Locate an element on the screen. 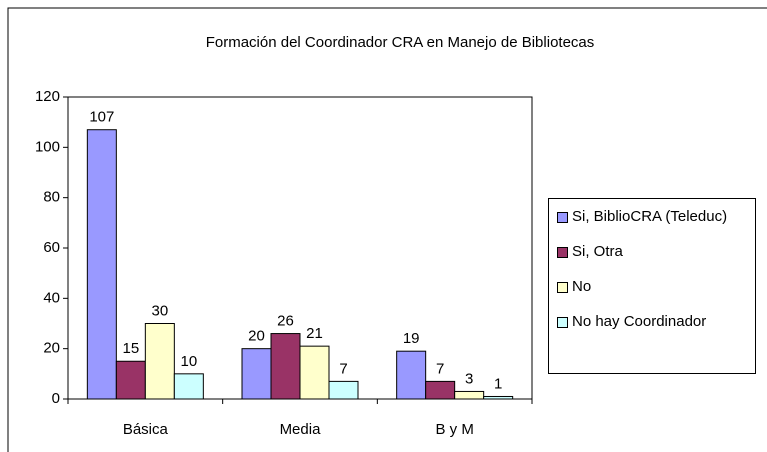 The image size is (767, 452). y-tick-label: 120 is located at coordinates (47, 96).